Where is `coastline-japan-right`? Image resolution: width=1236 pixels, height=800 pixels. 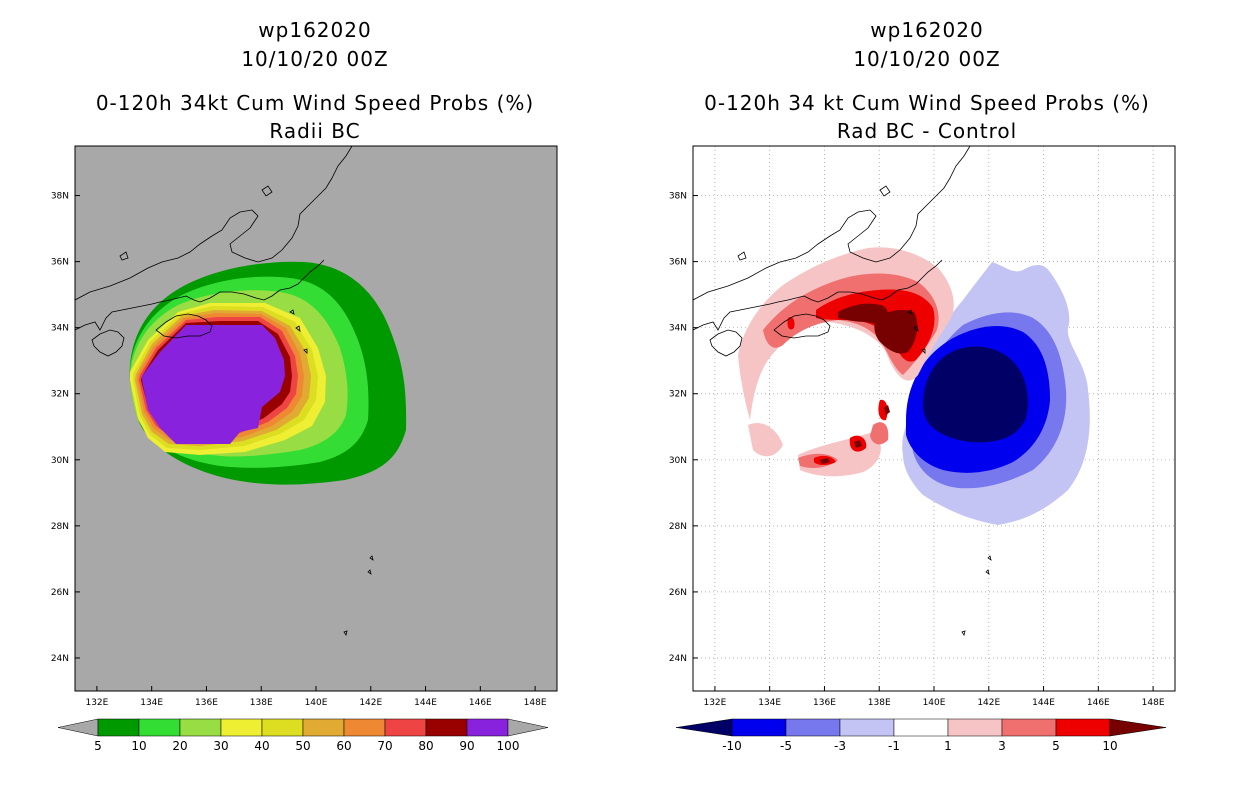 coastline-japan-right is located at coordinates (832, 223).